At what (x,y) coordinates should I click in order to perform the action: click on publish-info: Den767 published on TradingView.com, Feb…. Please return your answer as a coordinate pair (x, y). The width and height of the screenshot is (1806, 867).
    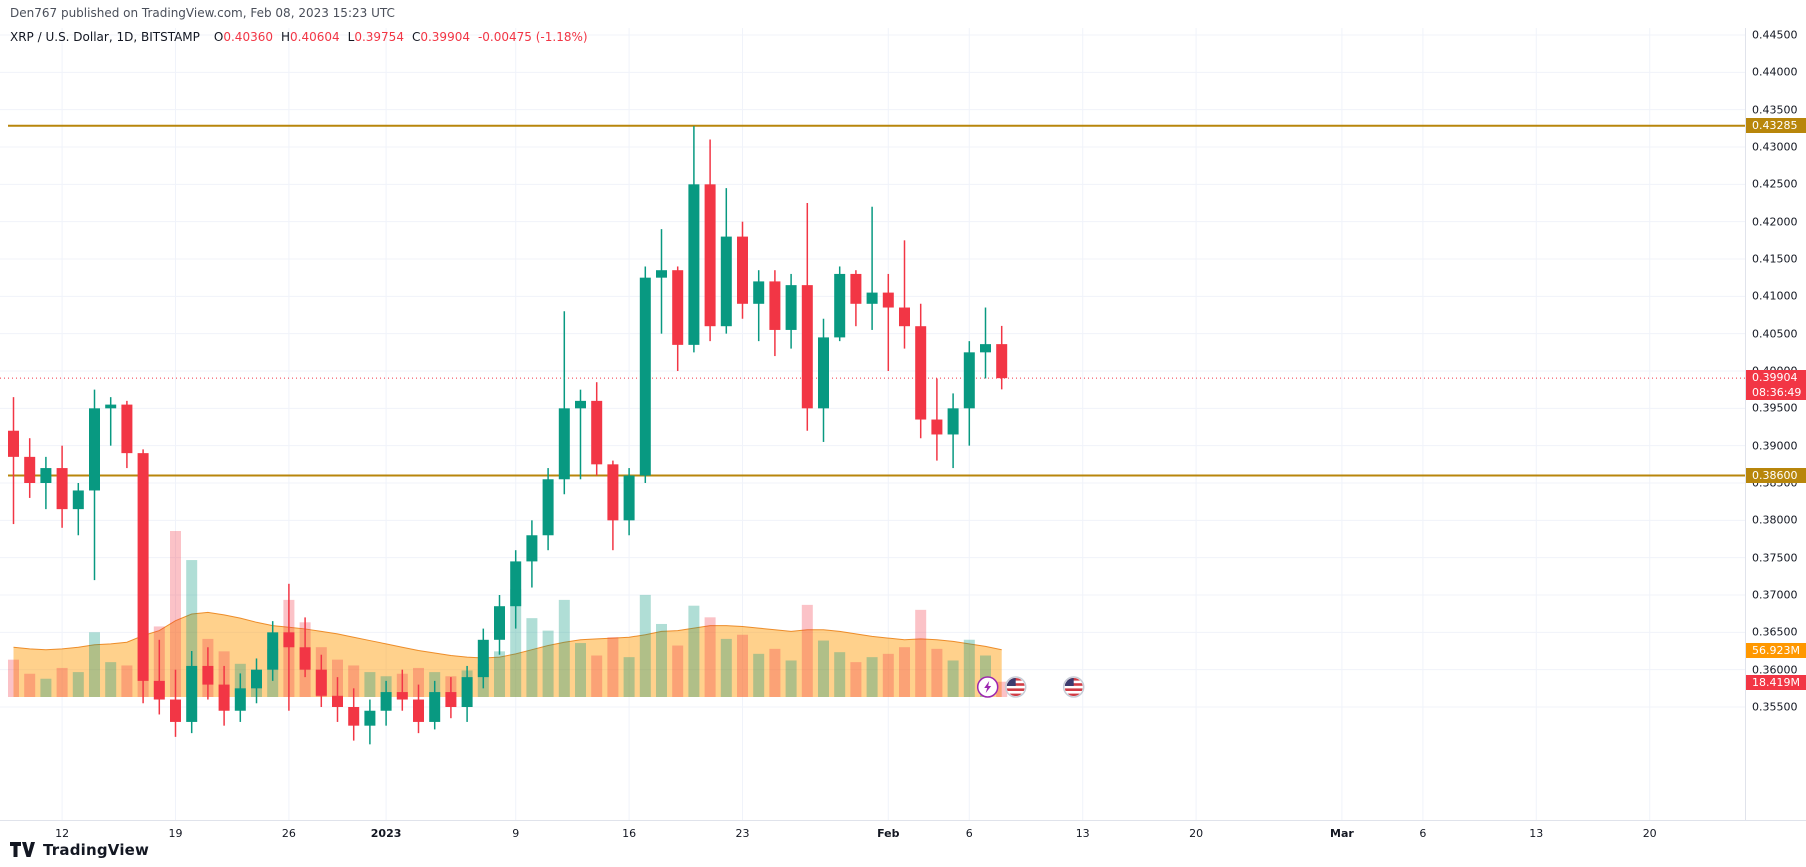
    Looking at the image, I should click on (202, 13).